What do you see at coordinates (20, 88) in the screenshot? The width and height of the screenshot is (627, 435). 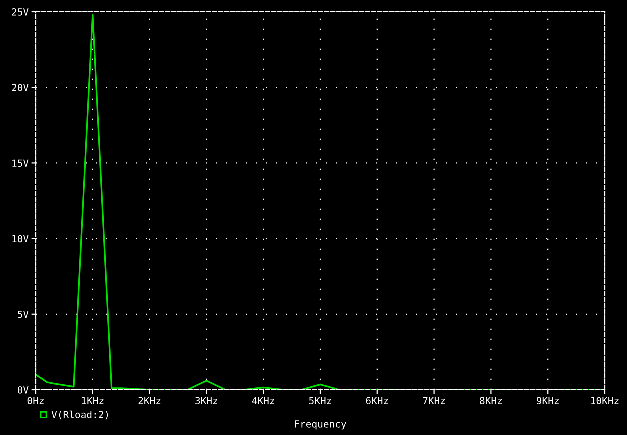 I see `y-tick-label: 20V` at bounding box center [20, 88].